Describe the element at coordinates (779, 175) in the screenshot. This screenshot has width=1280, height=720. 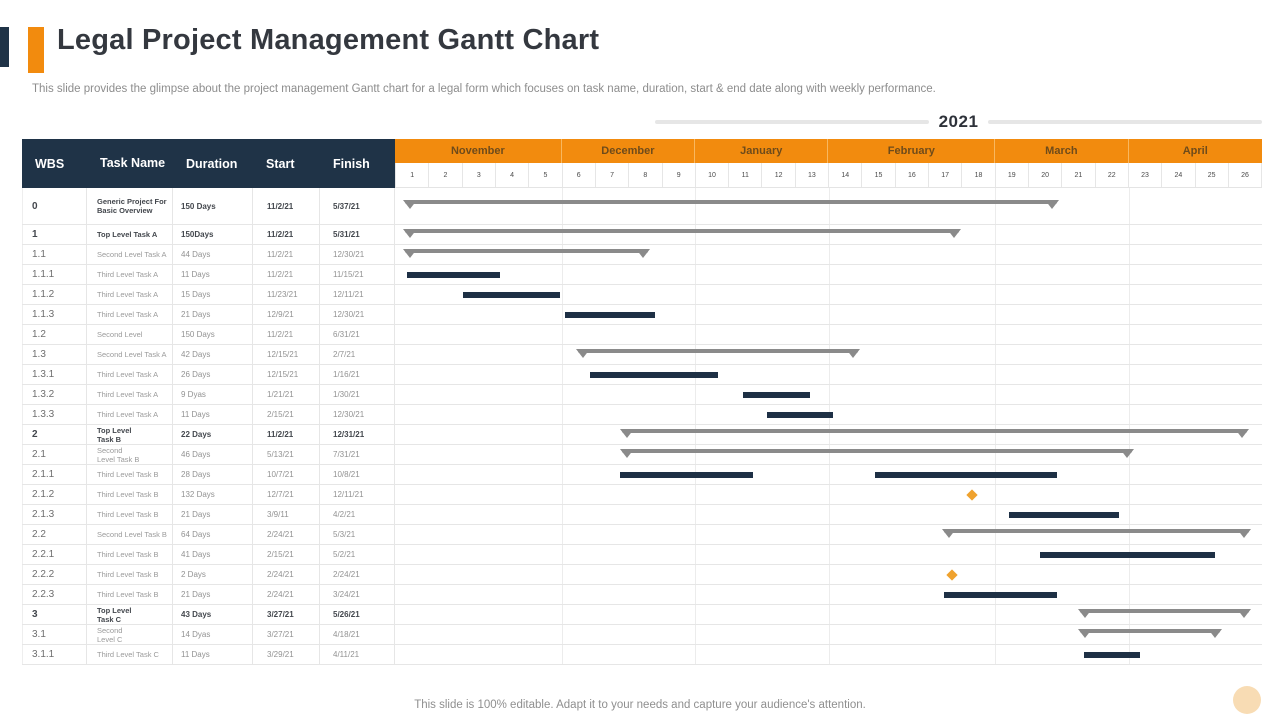
I see `week-number-cell: 12` at that location.